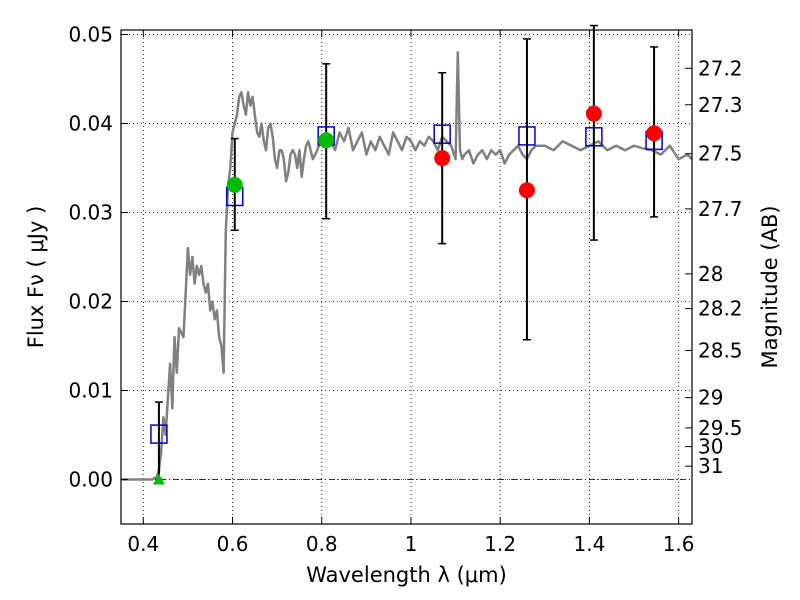  I want to click on x-tick-label: 0.4, so click(143, 544).